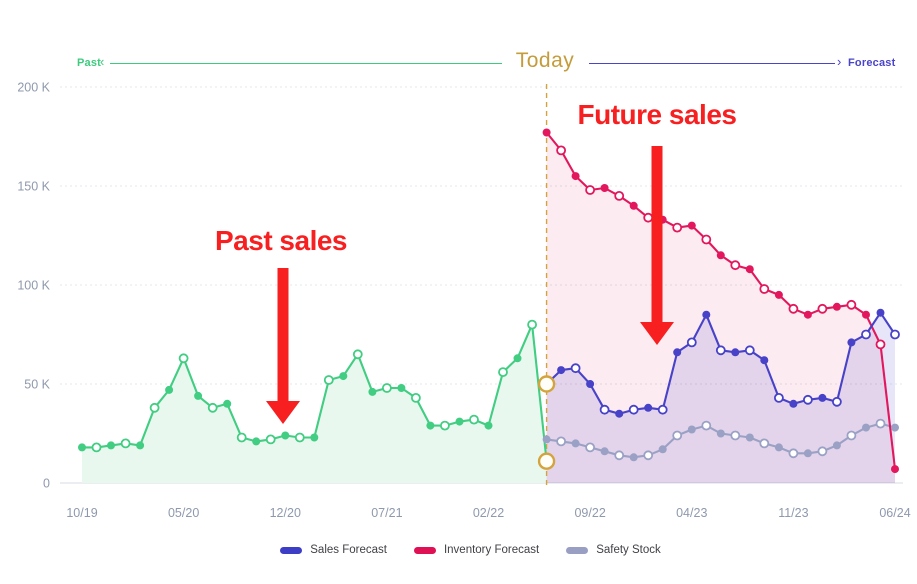  I want to click on legend-item-safety-stock: Safety Stock, so click(613, 550).